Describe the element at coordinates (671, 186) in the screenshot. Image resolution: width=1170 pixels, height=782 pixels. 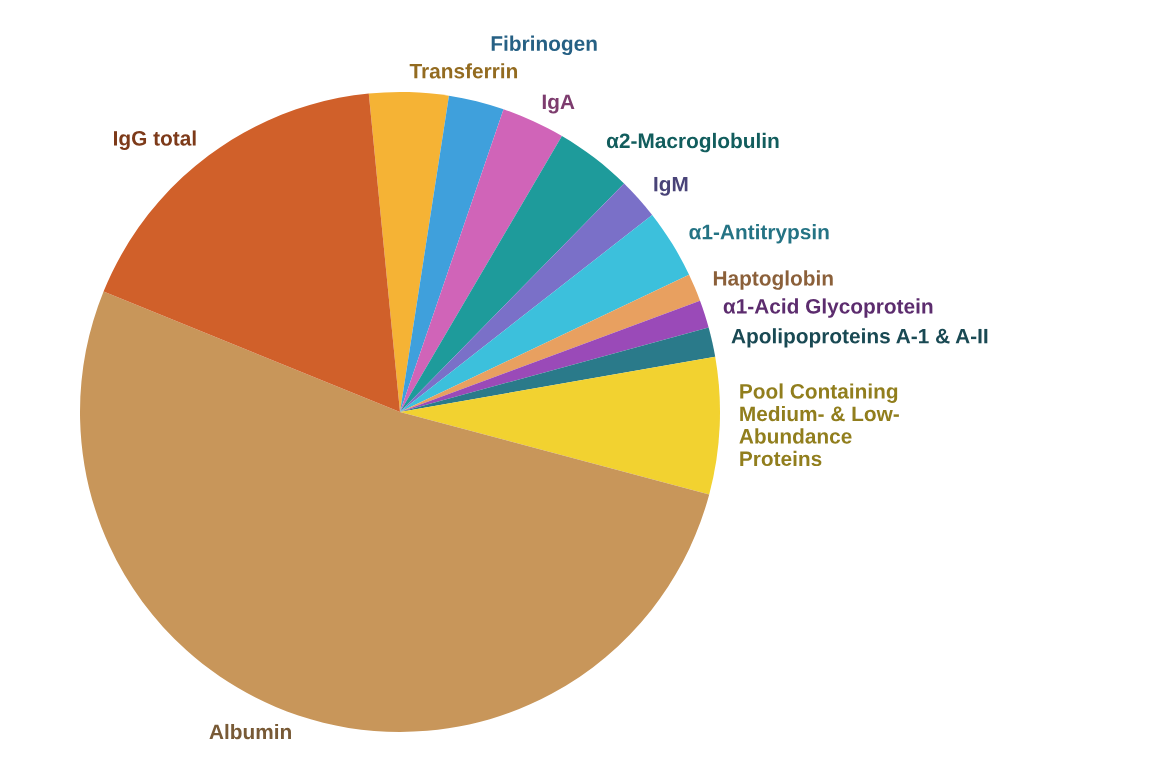
I see `slice-label: IgM` at that location.